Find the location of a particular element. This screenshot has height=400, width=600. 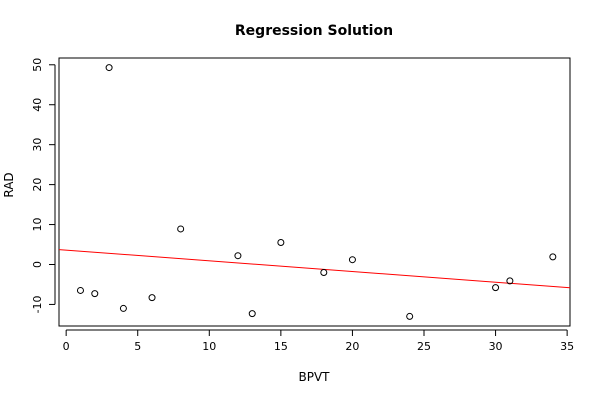

y-tick-label: 30 is located at coordinates (37, 145).